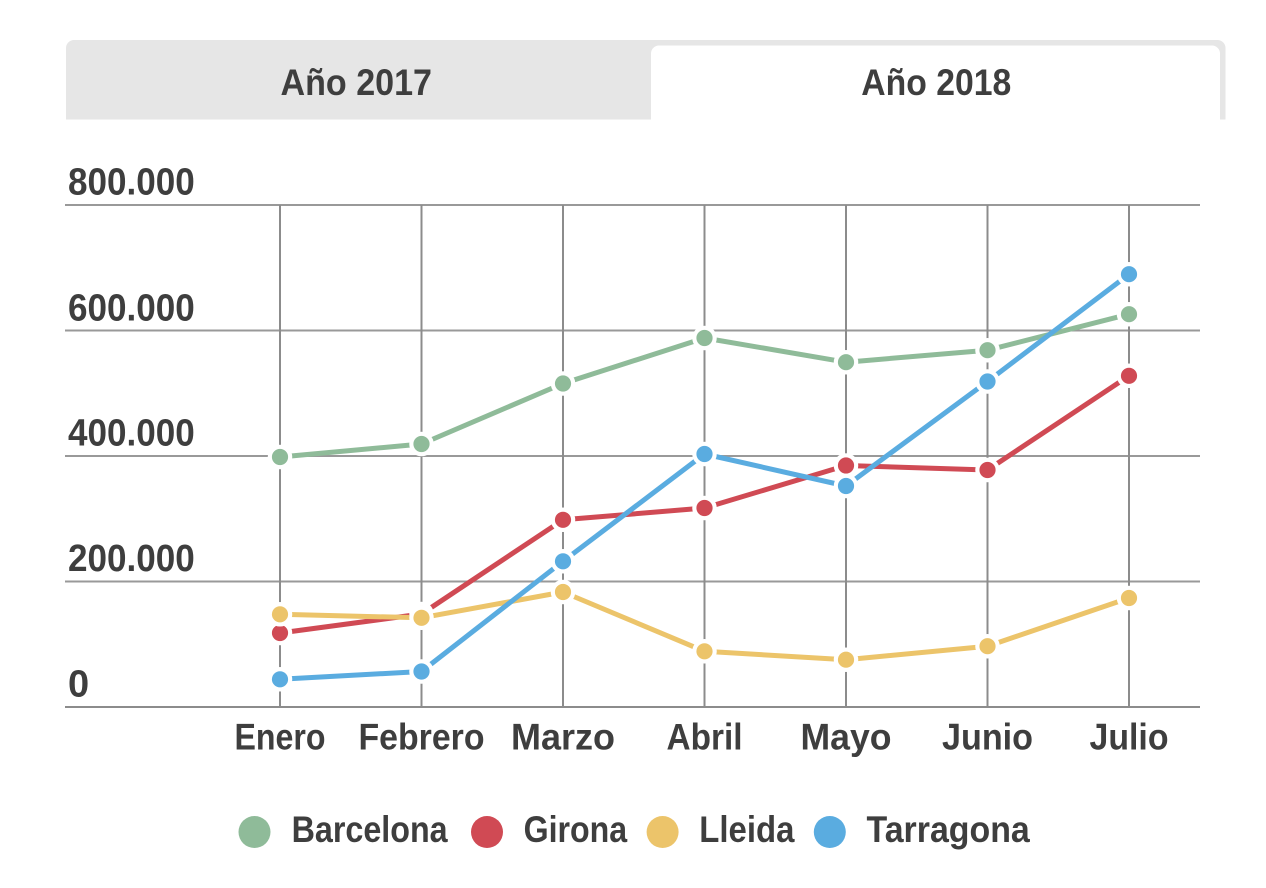 The width and height of the screenshot is (1266, 888). Describe the element at coordinates (280, 737) in the screenshot. I see `svg-text: Enero` at that location.